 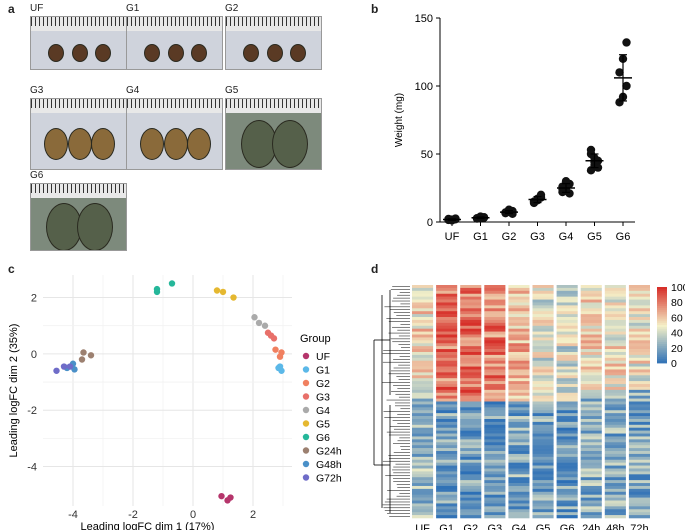 What do you see at coordinates (174, 24) in the screenshot?
I see `ruler` at bounding box center [174, 24].